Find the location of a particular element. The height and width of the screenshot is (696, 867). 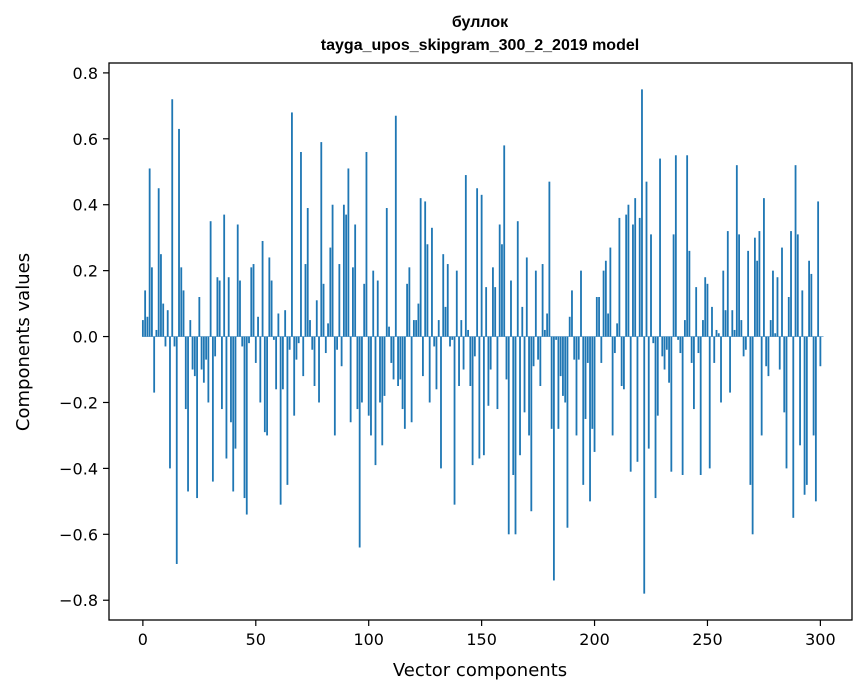

x-tick-label: 300 is located at coordinates (820, 639).